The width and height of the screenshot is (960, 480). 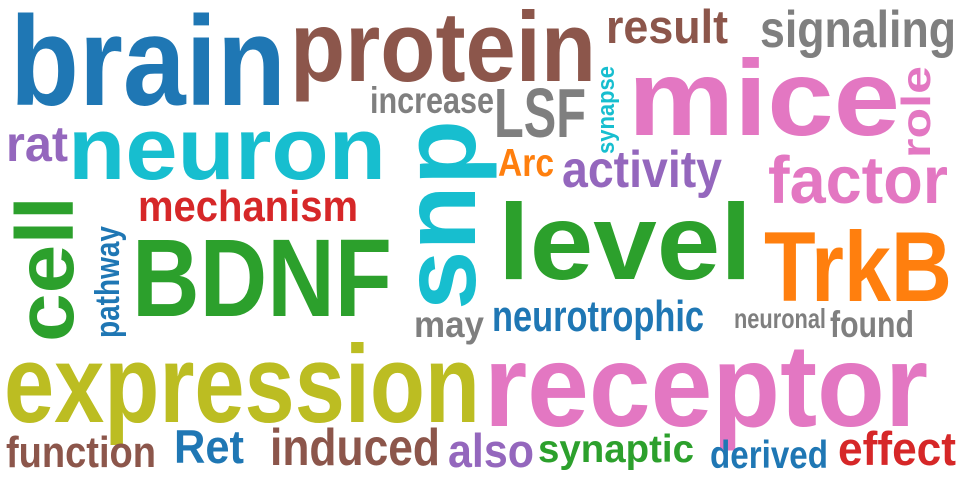 What do you see at coordinates (642, 169) in the screenshot?
I see `word-activity: activity` at bounding box center [642, 169].